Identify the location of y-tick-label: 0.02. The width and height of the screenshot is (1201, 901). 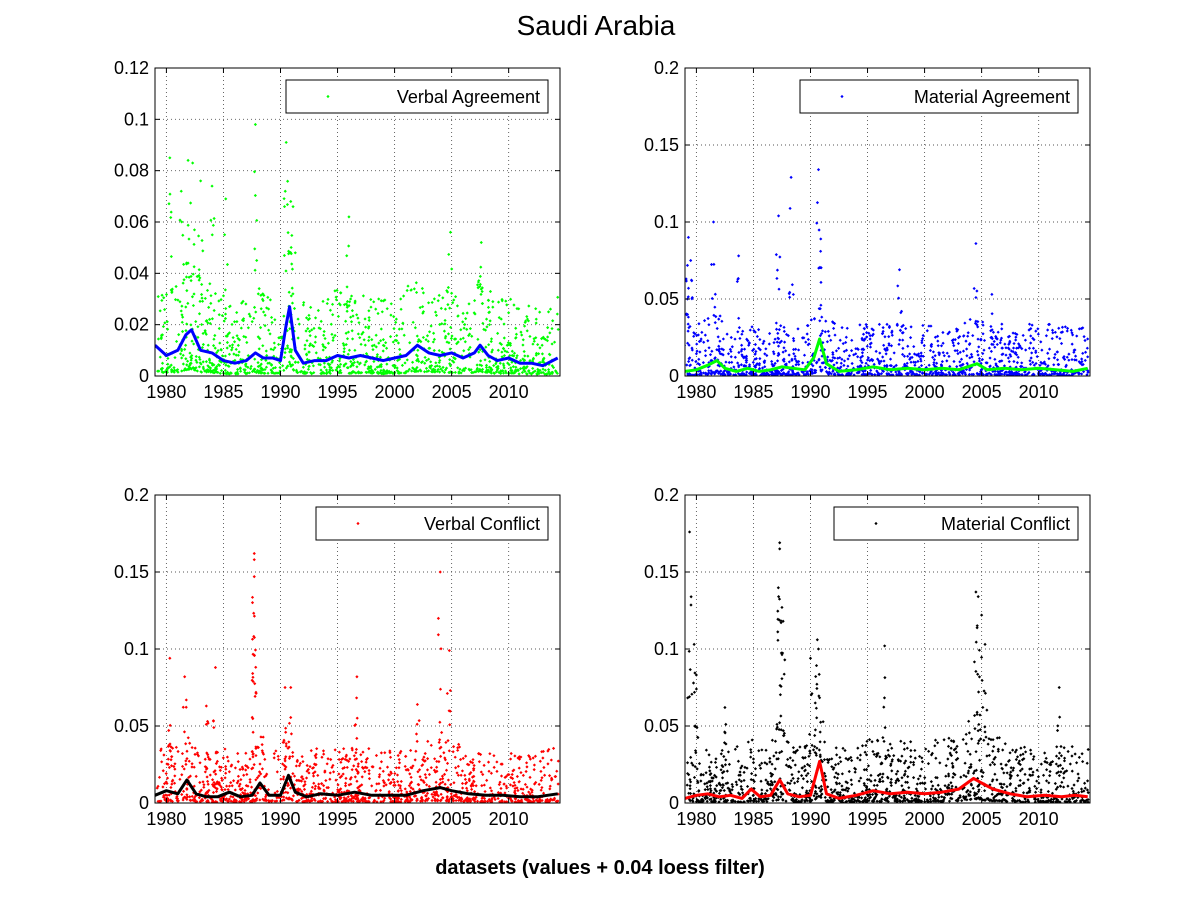
(131, 325).